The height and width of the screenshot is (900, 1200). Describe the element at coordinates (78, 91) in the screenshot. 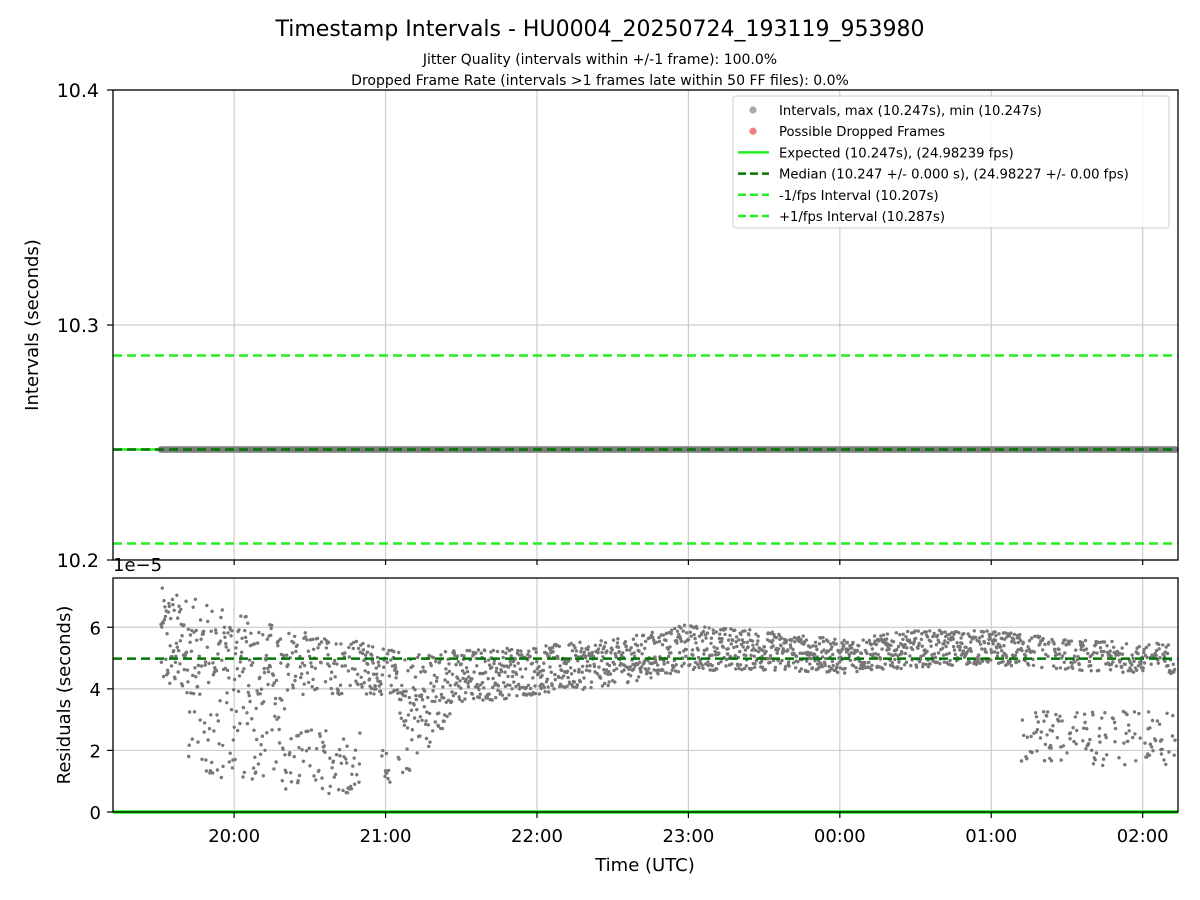

I see `intervals-y-tick-label: 10.4` at that location.